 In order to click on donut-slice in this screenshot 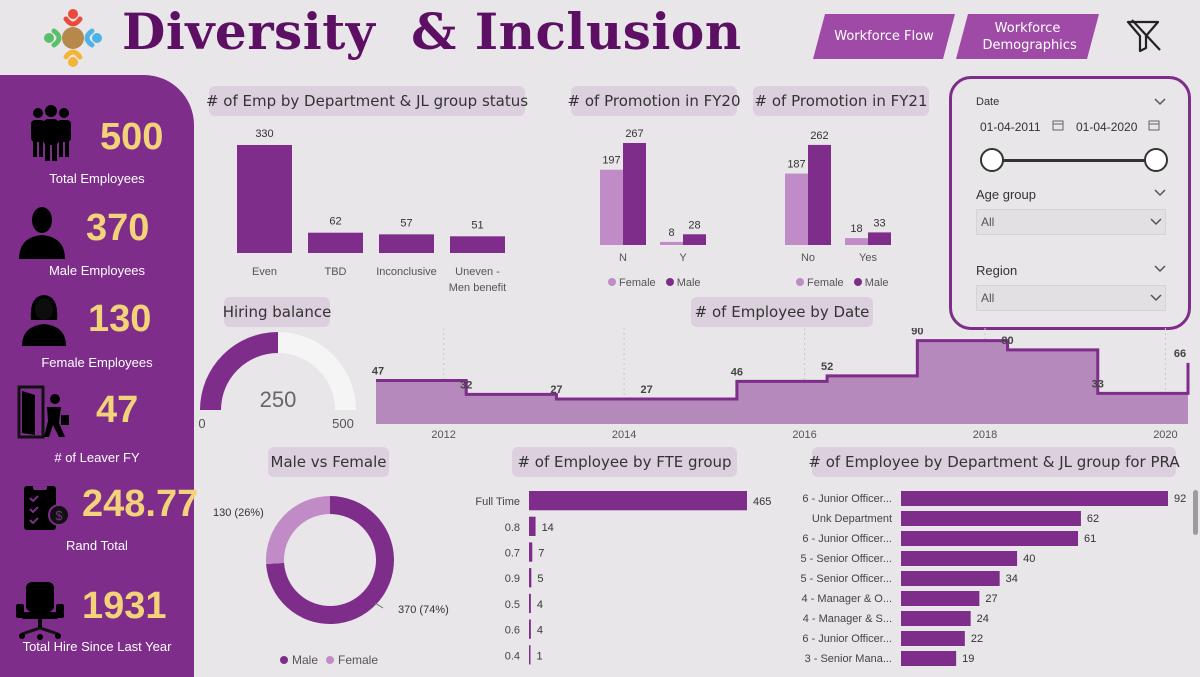, I will do `click(298, 530)`.